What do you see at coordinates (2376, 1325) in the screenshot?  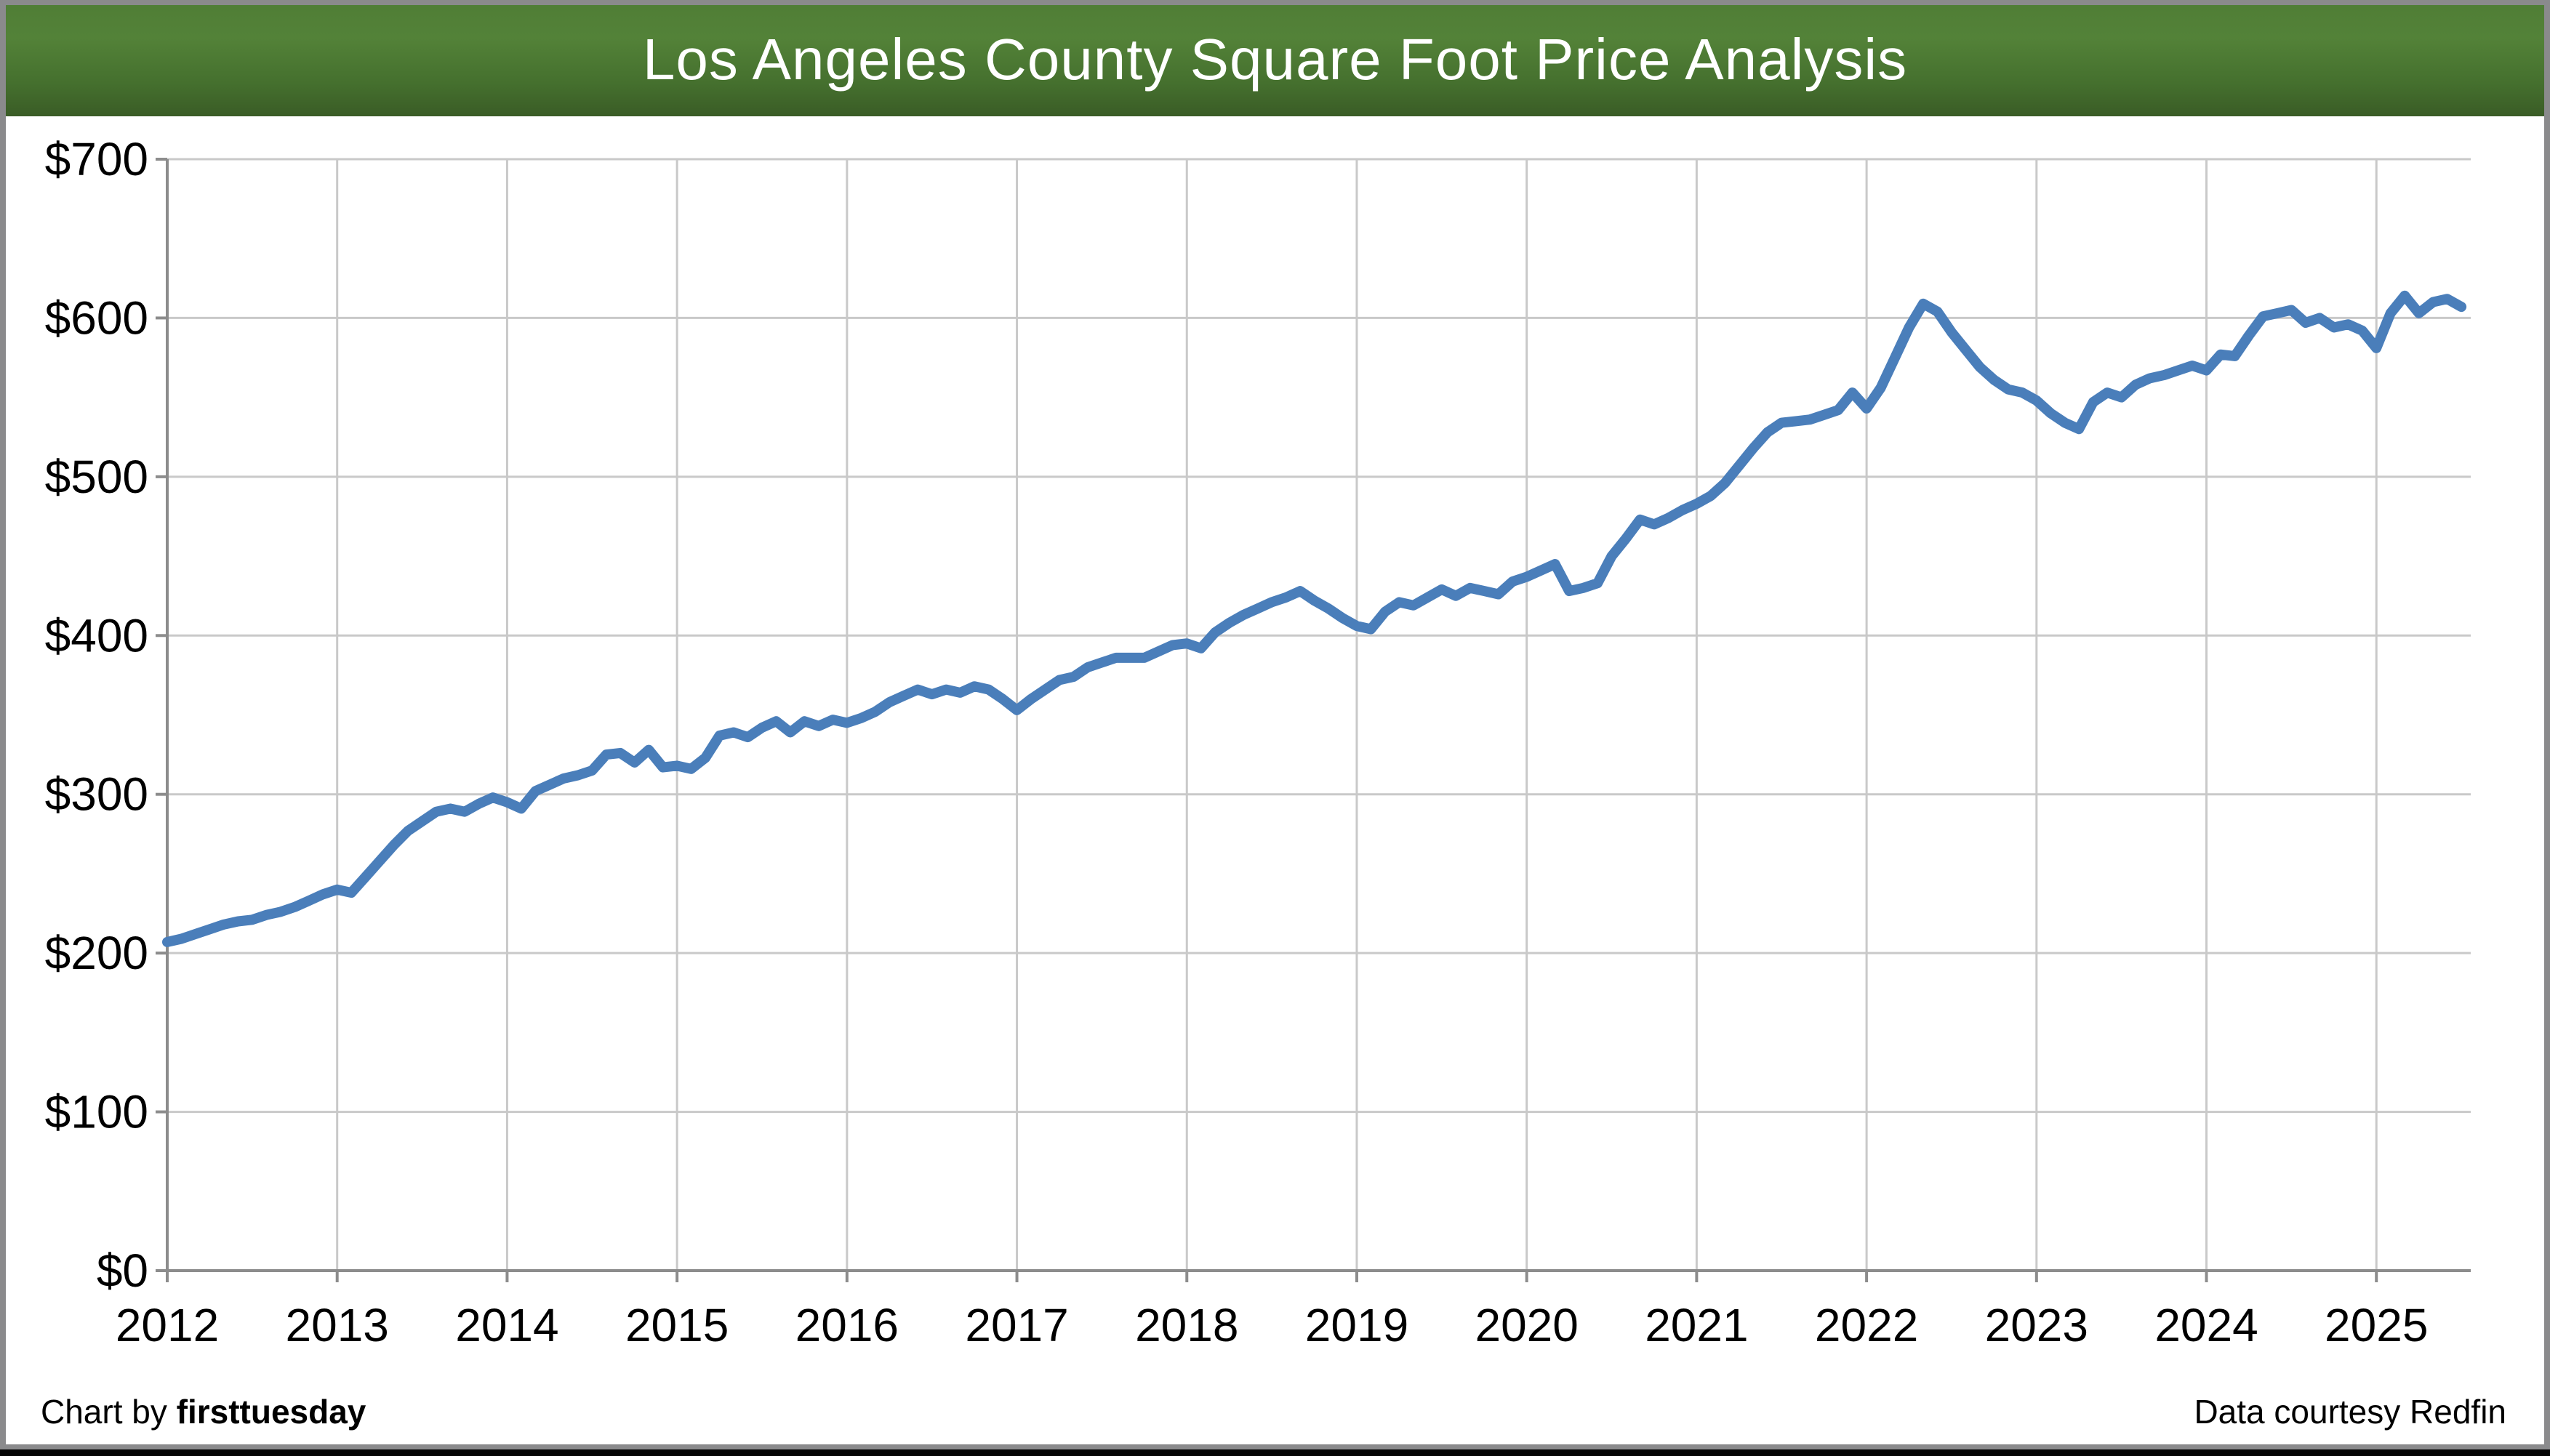 I see `x-tick-label: 2025` at bounding box center [2376, 1325].